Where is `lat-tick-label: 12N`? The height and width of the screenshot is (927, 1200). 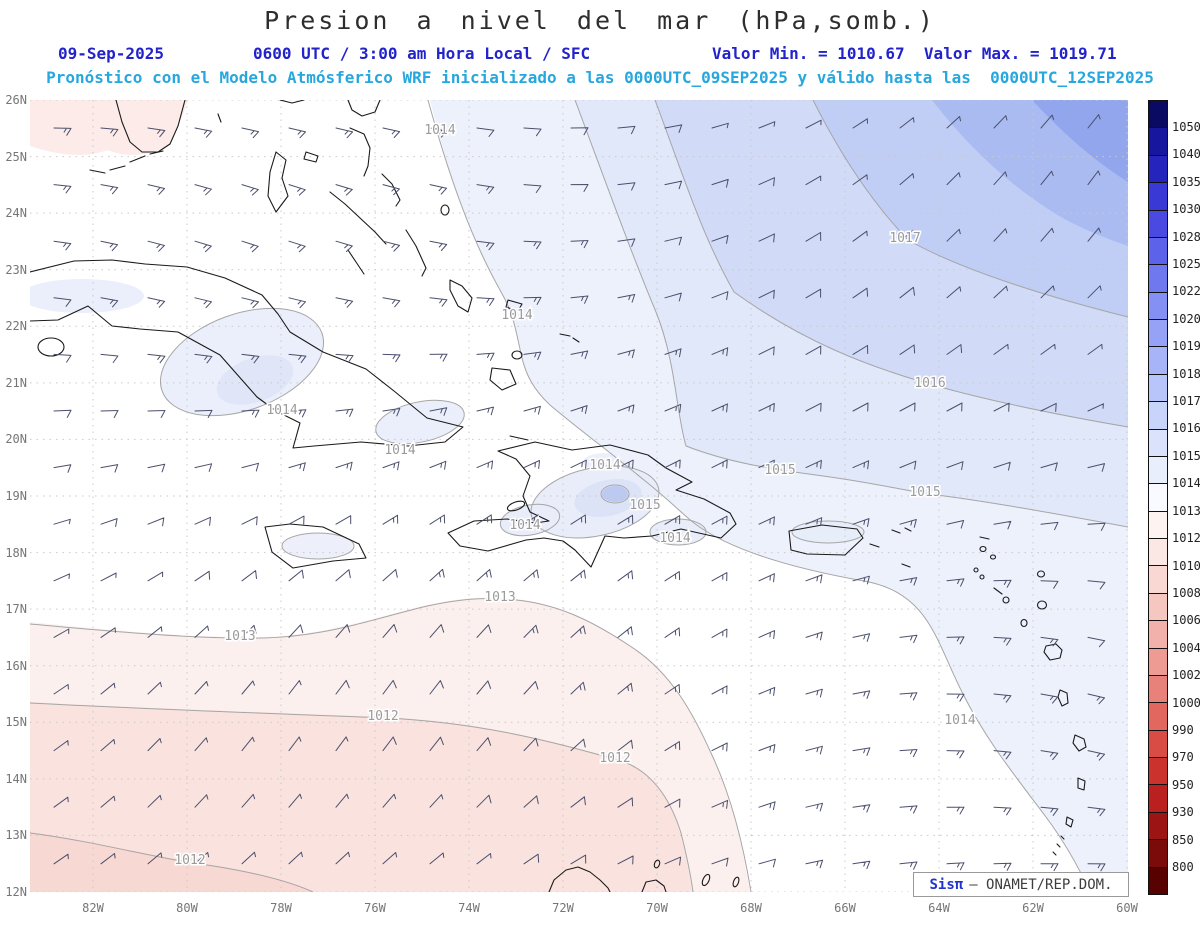 lat-tick-label: 12N is located at coordinates (16, 891).